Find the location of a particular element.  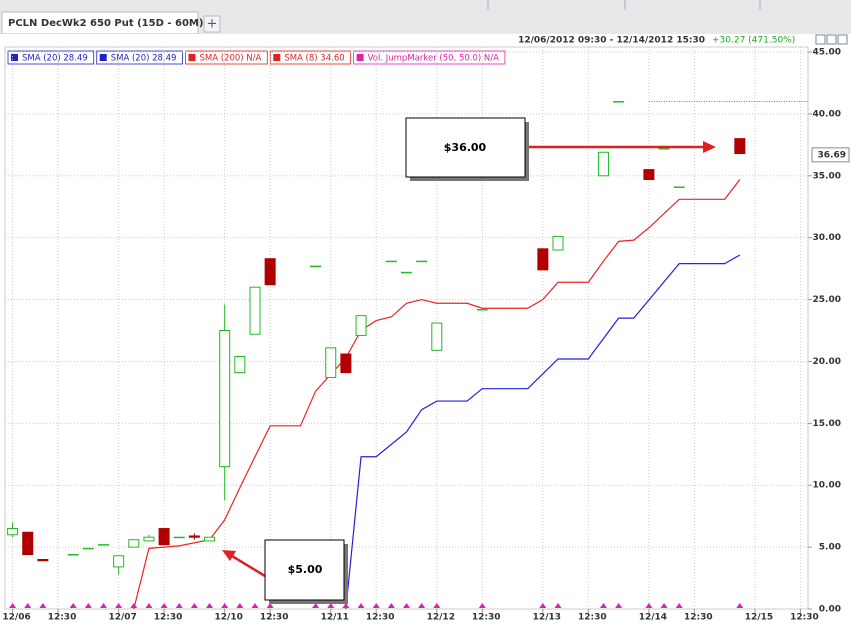

x-tick-label: 12/12 is located at coordinates (441, 618).